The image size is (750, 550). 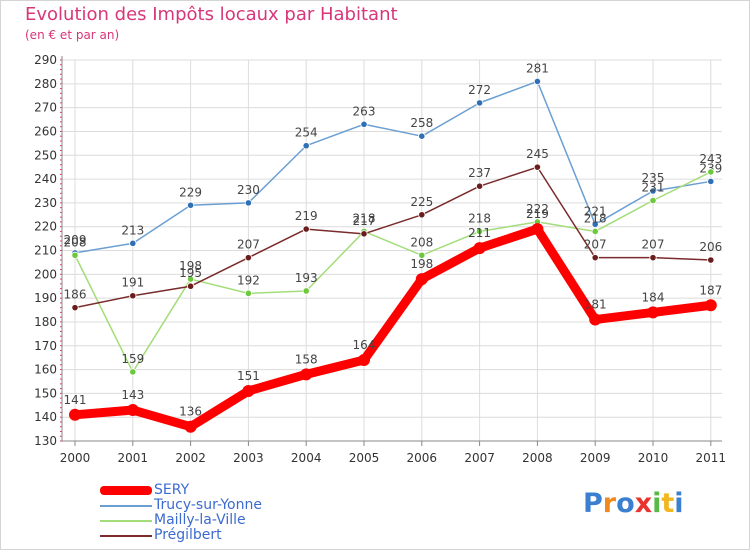 I want to click on data-label-trucy-sur-yonne: 235, so click(x=653, y=178).